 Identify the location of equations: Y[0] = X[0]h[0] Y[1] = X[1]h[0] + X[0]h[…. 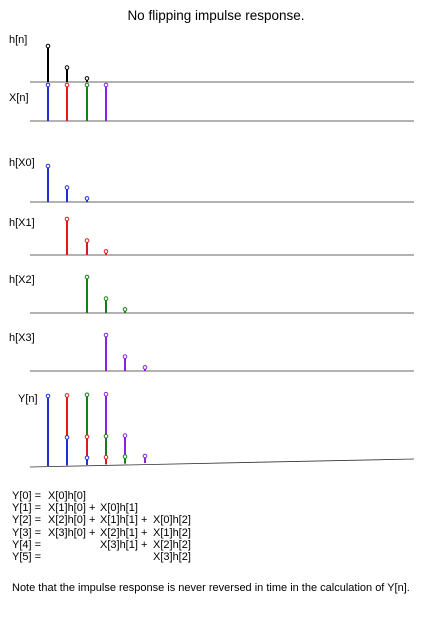
(101, 526).